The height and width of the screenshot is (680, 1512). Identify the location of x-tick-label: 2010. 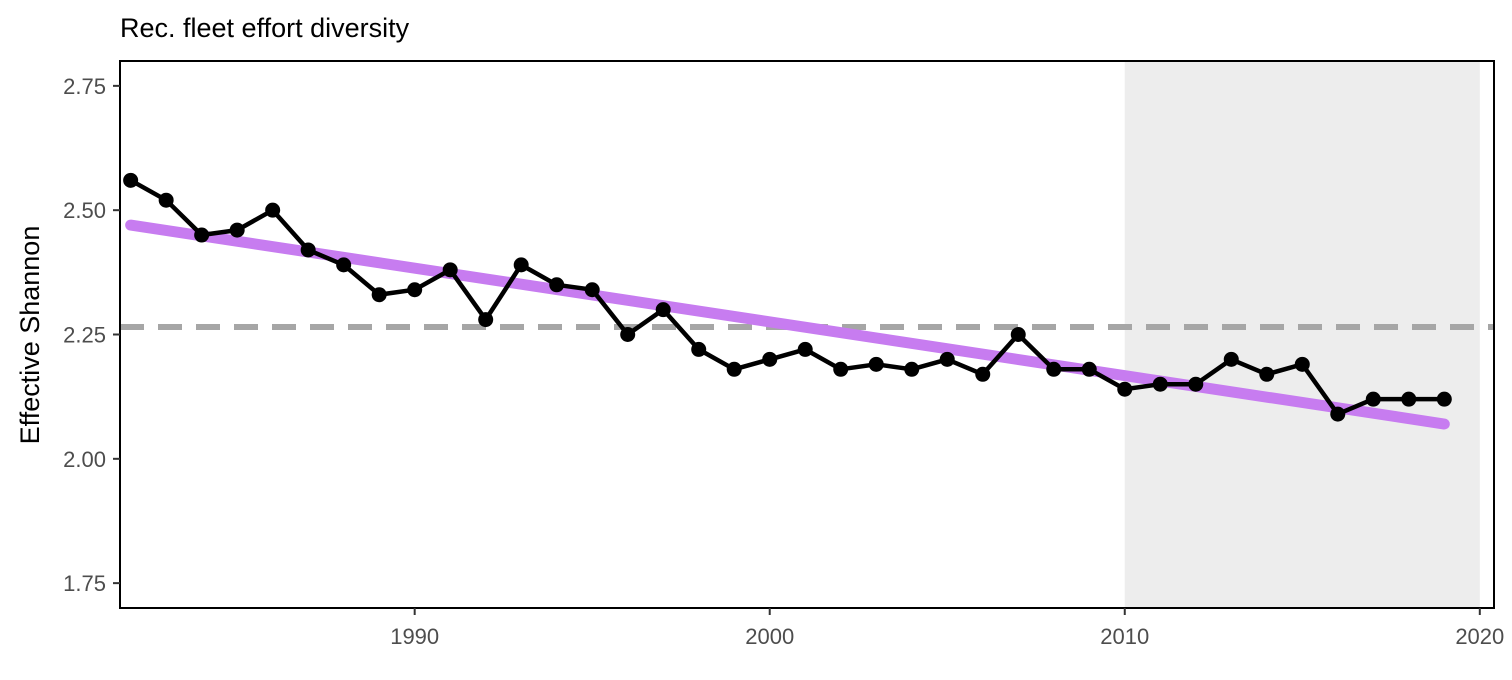
(1124, 636).